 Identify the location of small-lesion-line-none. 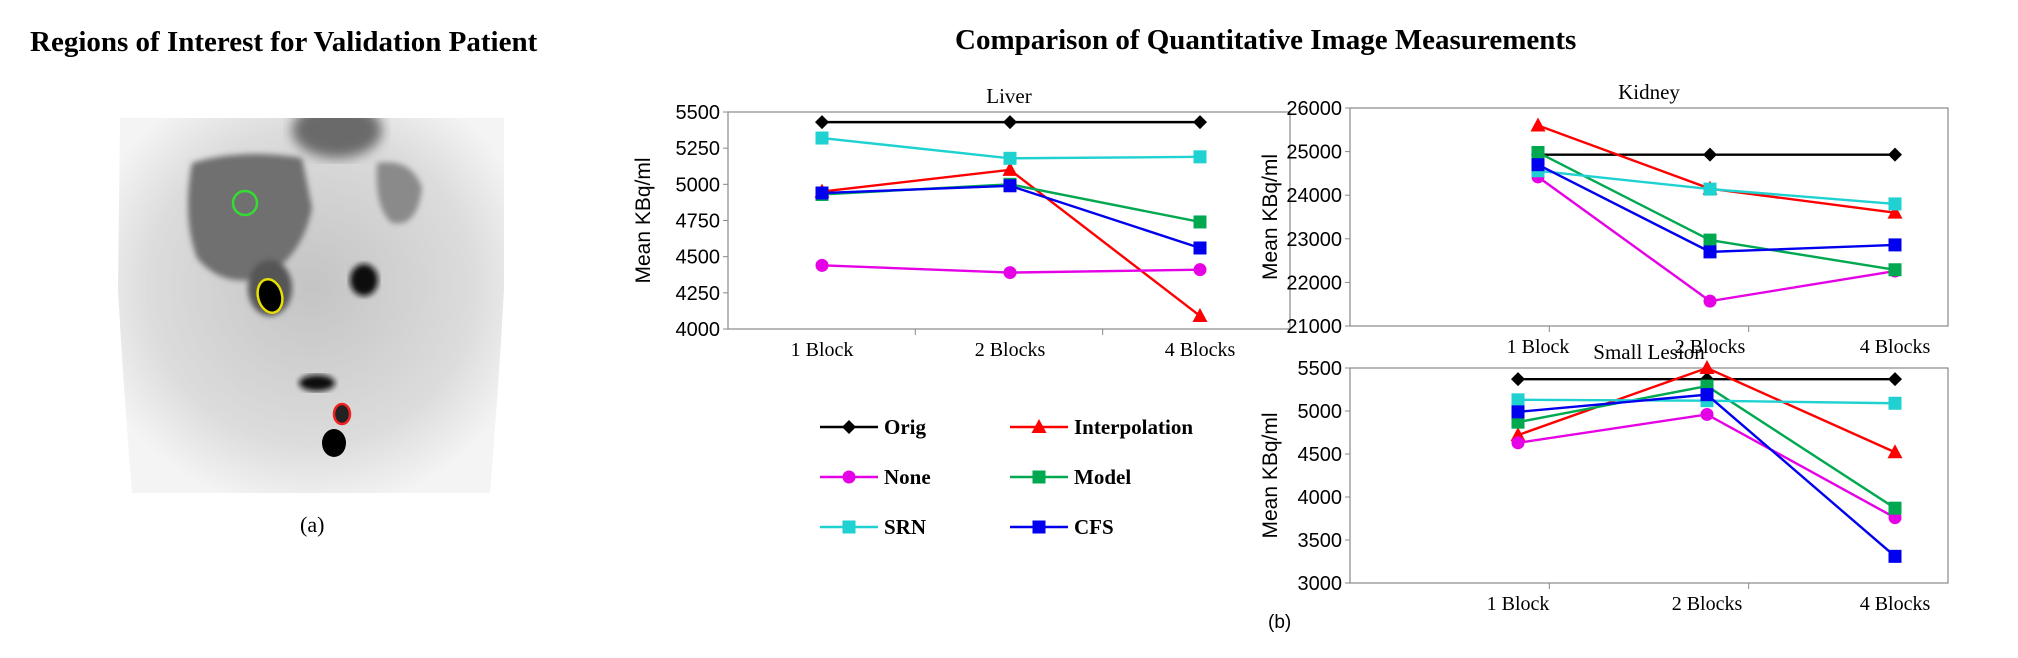
(1706, 466).